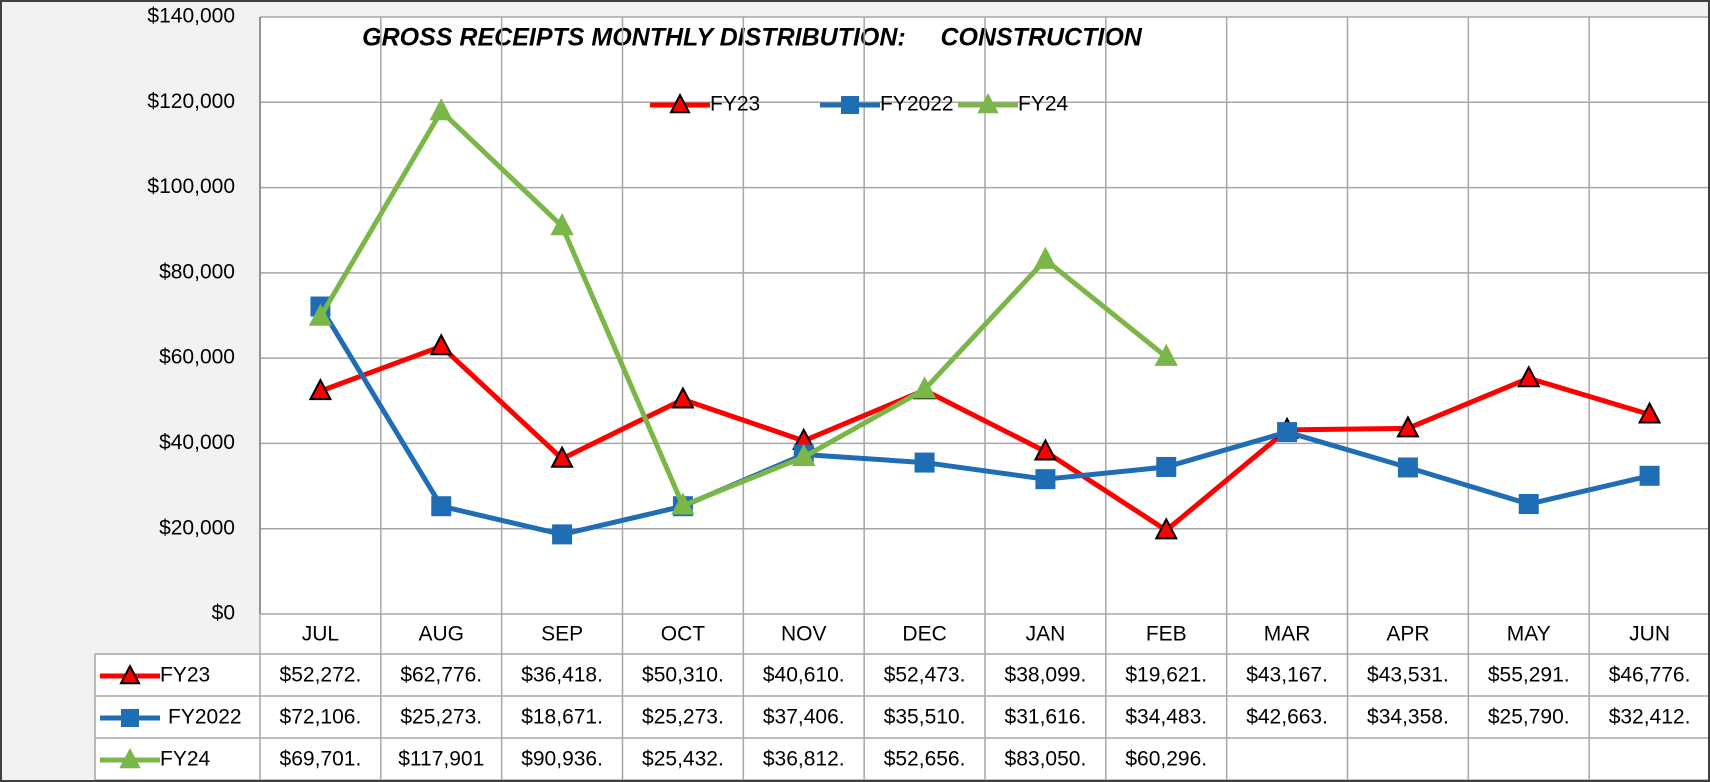  What do you see at coordinates (917, 104) in the screenshot?
I see `legend-label: FY2022` at bounding box center [917, 104].